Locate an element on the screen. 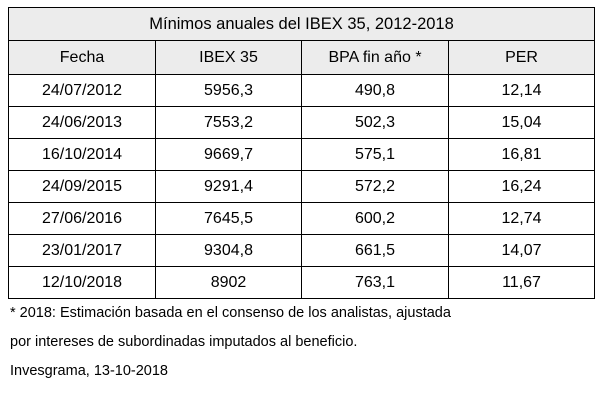  table-row: 24/07/2012 5956,3 490,8 12,14 is located at coordinates (302, 90).